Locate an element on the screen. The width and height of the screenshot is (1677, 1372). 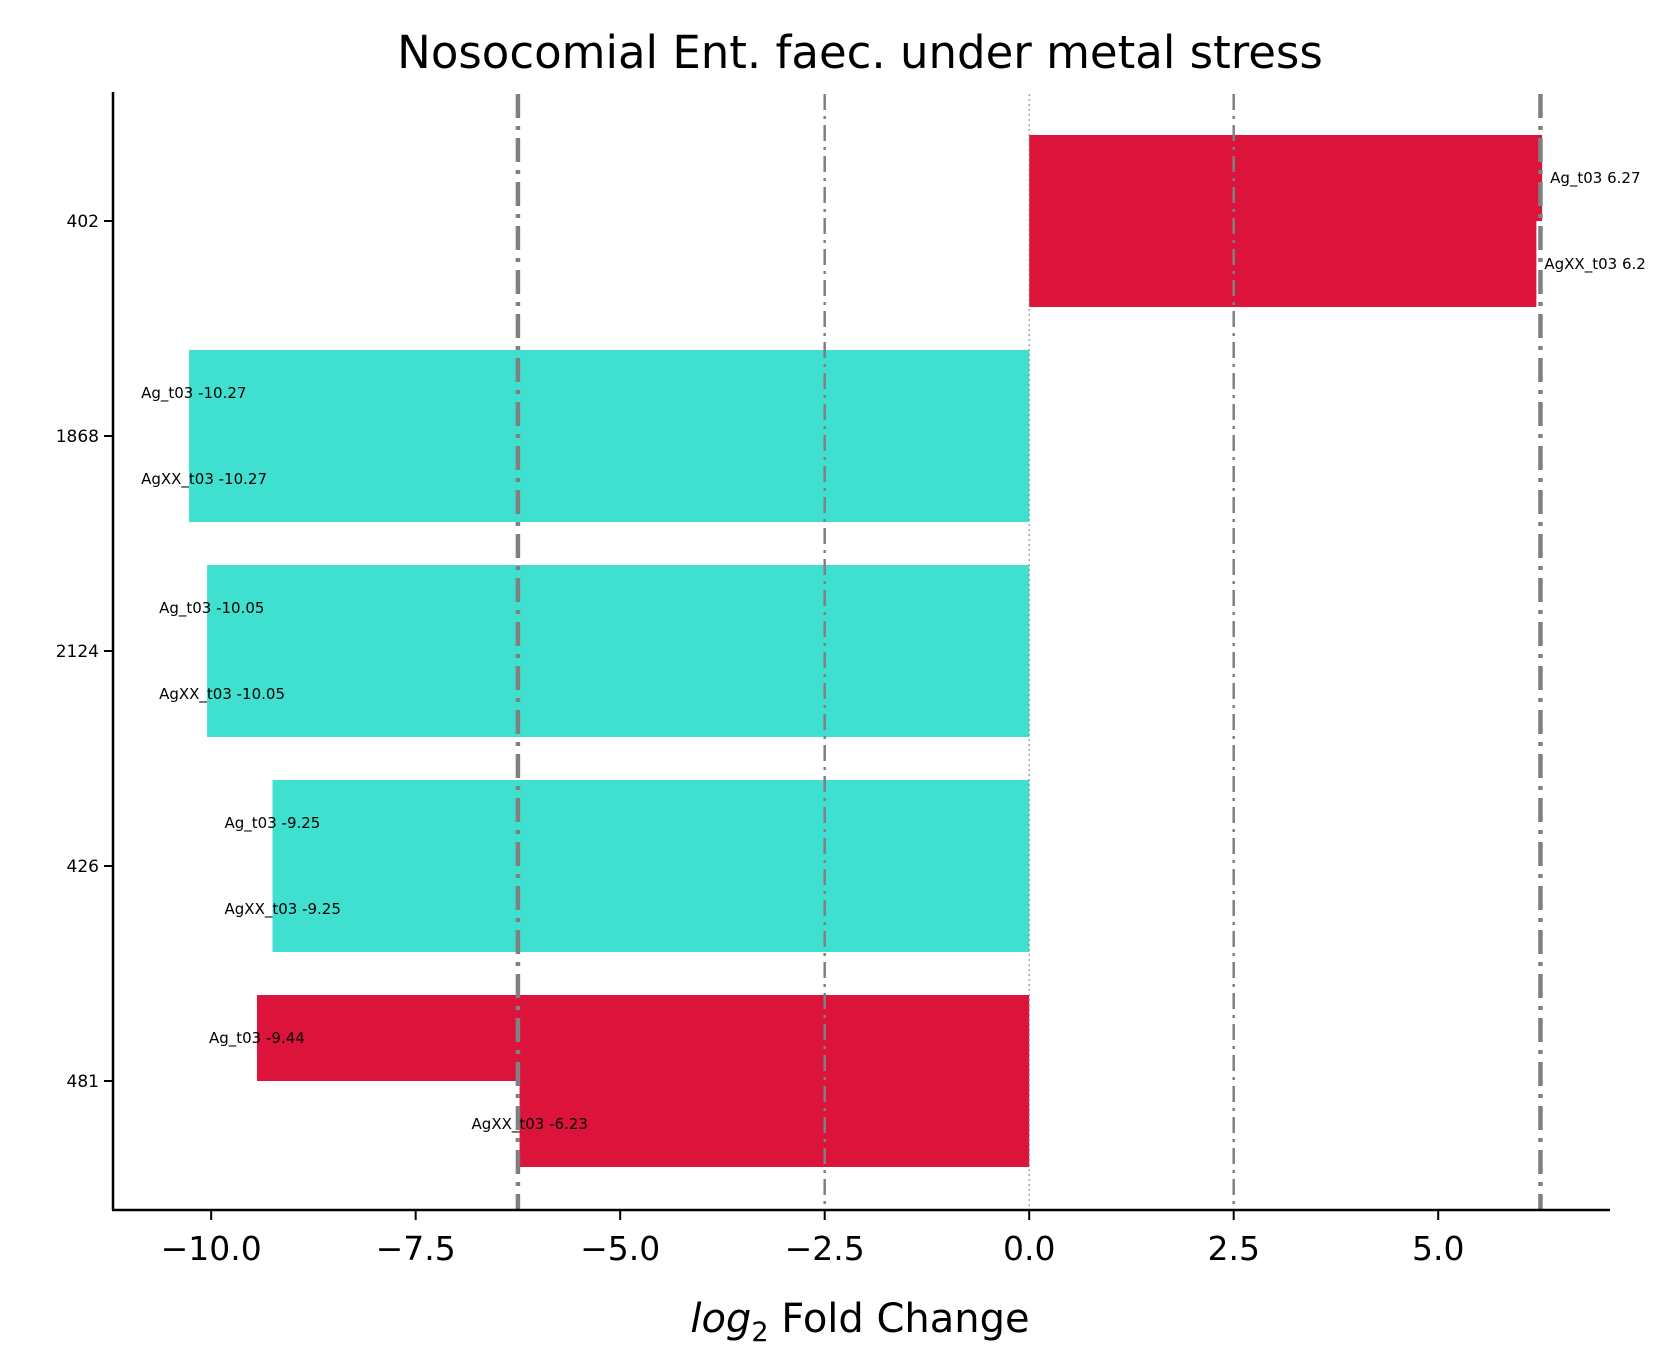
bar-value-label: Ag_t03 -10.05 is located at coordinates (211, 608).